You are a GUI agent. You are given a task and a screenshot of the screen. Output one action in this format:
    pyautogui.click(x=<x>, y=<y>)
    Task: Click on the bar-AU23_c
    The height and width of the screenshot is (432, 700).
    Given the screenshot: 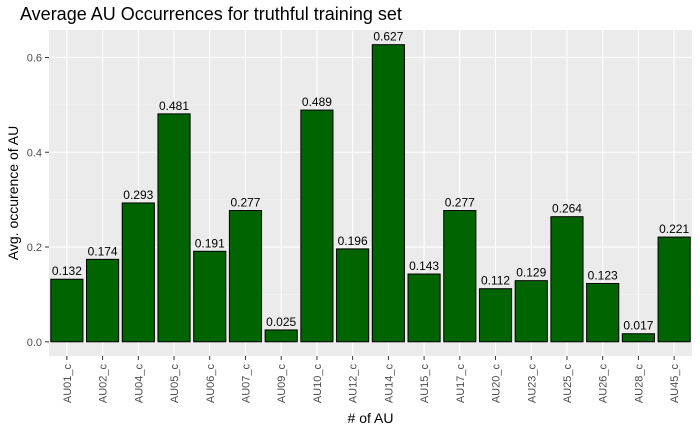 What is the action you would take?
    pyautogui.click(x=531, y=311)
    